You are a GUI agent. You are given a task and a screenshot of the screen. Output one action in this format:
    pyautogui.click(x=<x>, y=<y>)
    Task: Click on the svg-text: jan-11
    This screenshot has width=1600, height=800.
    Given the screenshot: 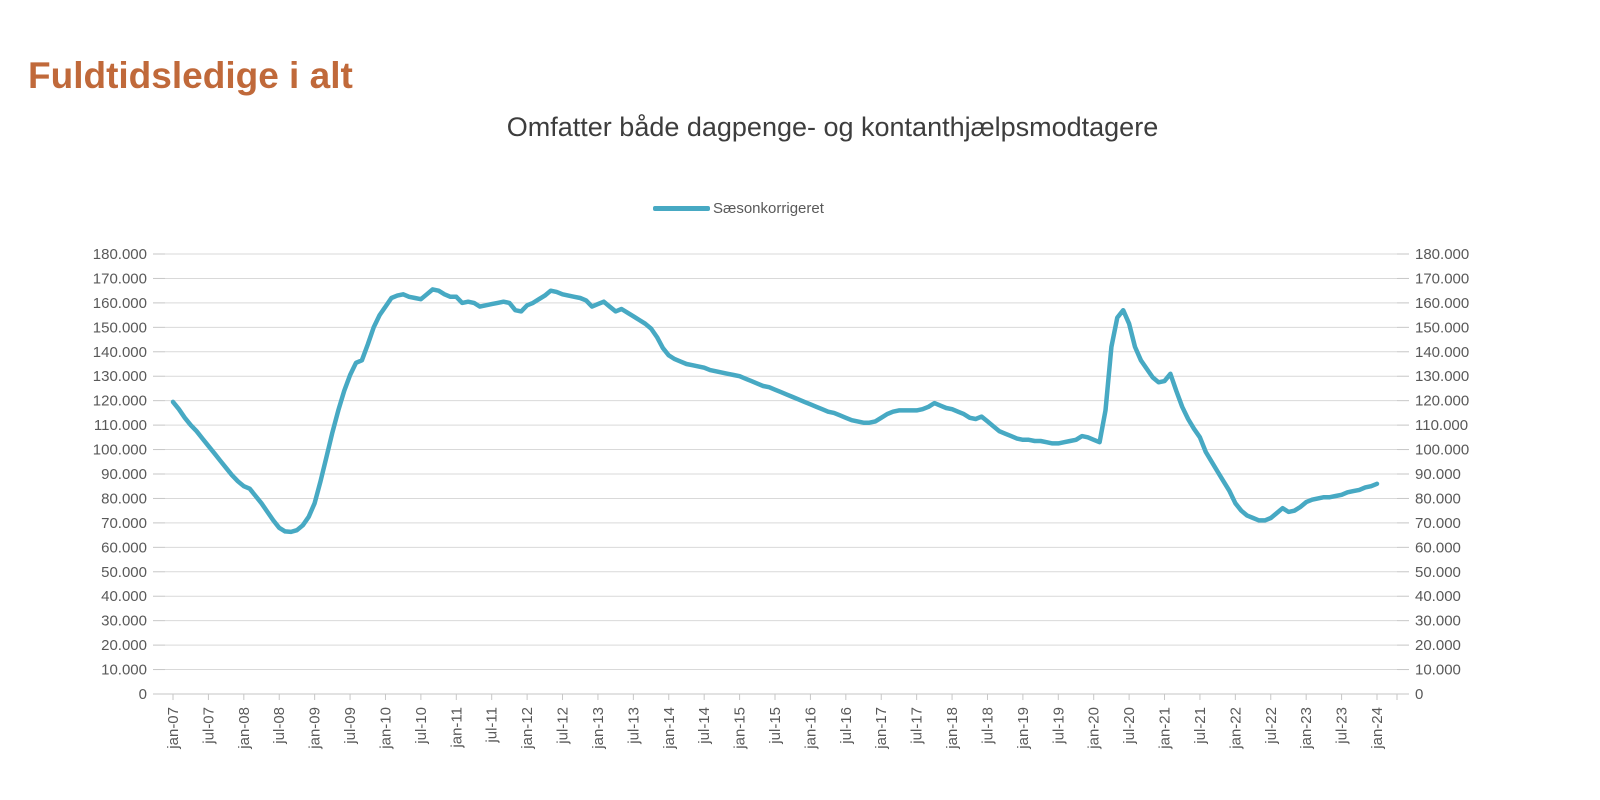 What is the action you would take?
    pyautogui.click(x=456, y=728)
    